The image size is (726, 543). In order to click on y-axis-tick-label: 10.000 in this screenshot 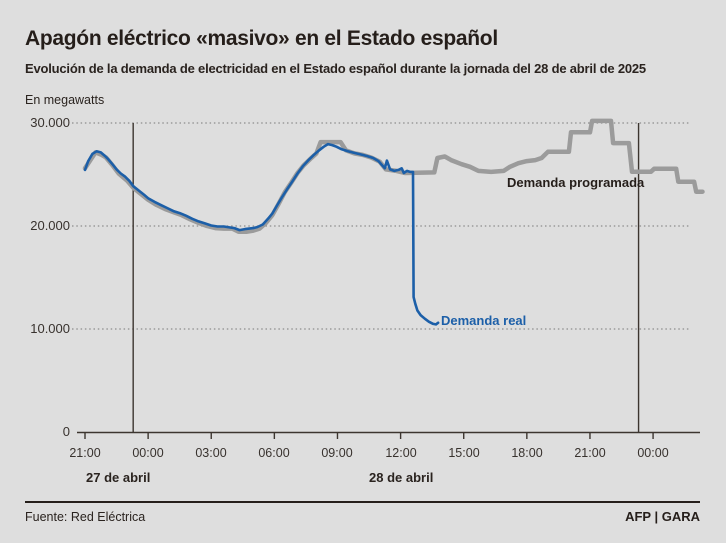, I will do `click(50, 328)`.